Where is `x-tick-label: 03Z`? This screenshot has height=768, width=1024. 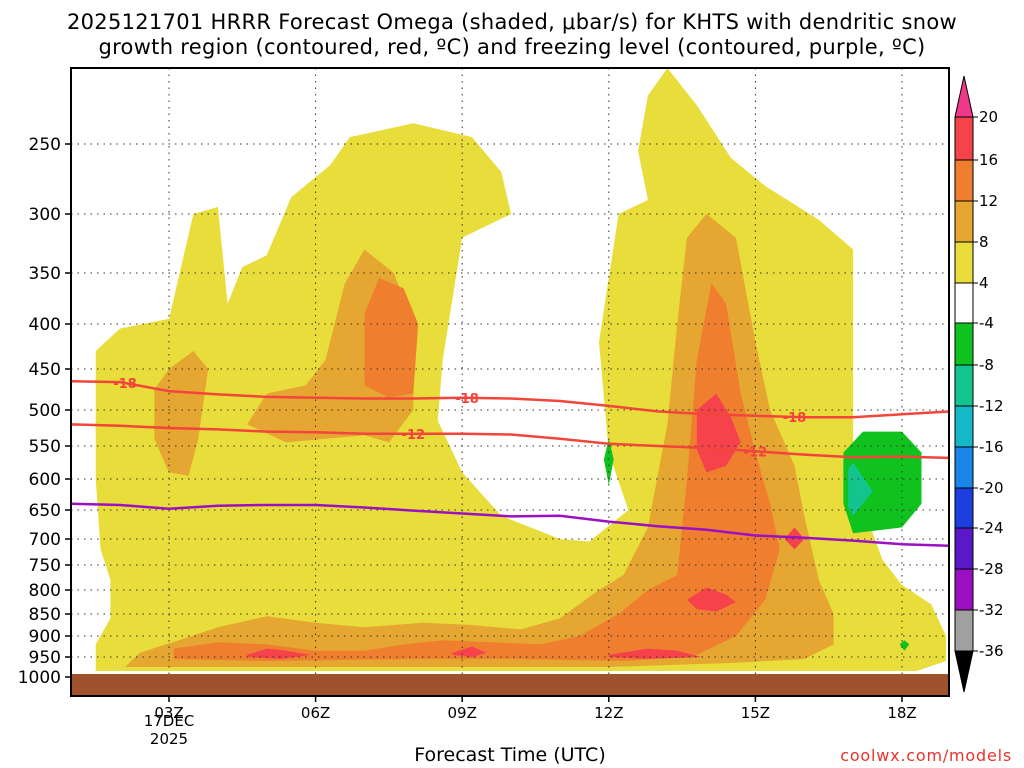
x-tick-label: 03Z is located at coordinates (168, 713).